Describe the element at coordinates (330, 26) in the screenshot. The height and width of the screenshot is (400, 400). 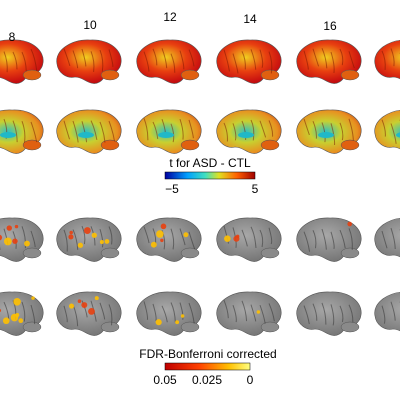
I see `column-label: 16` at that location.